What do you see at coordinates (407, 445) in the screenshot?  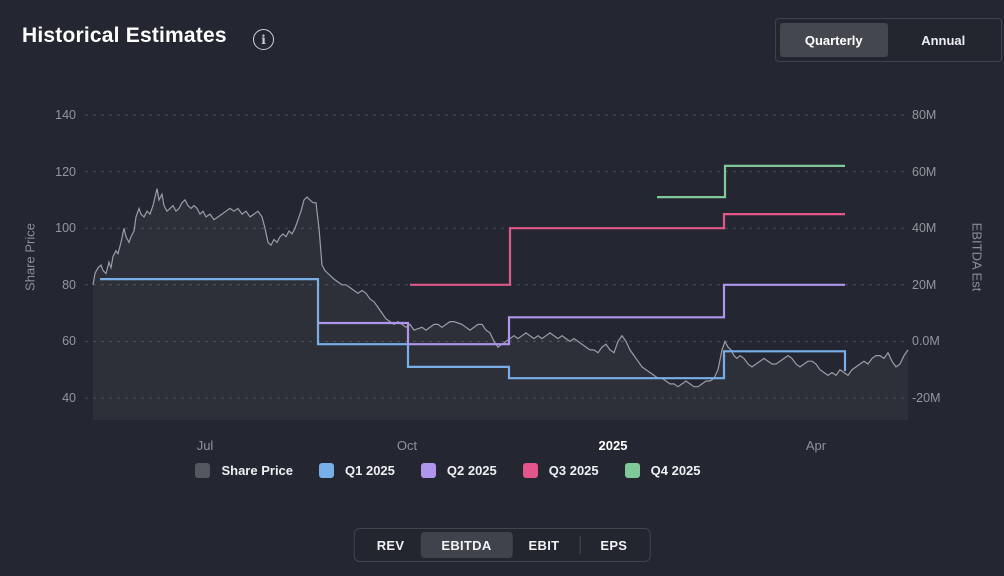 I see `x-axis-tick: Oct` at bounding box center [407, 445].